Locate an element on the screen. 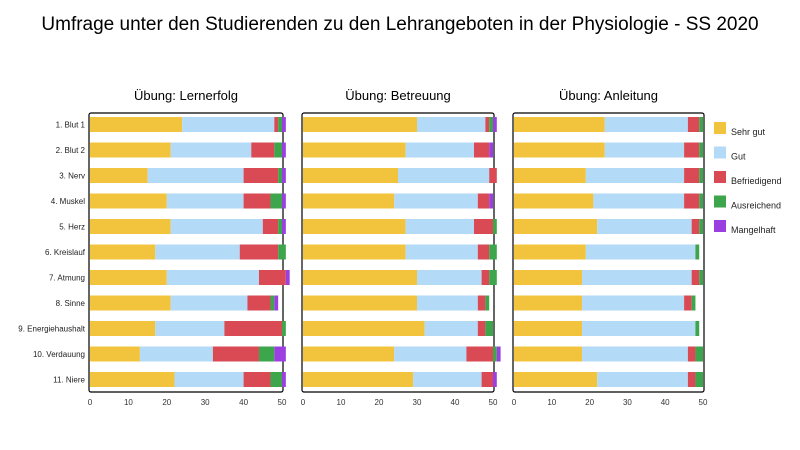  legend-label: Befriedigend is located at coordinates (756, 181).